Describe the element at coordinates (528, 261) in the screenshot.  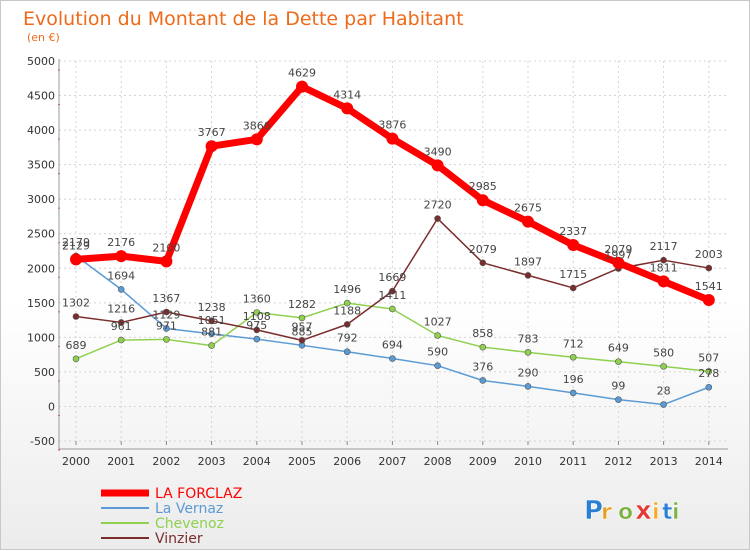
I see `data-label: 1897` at that location.